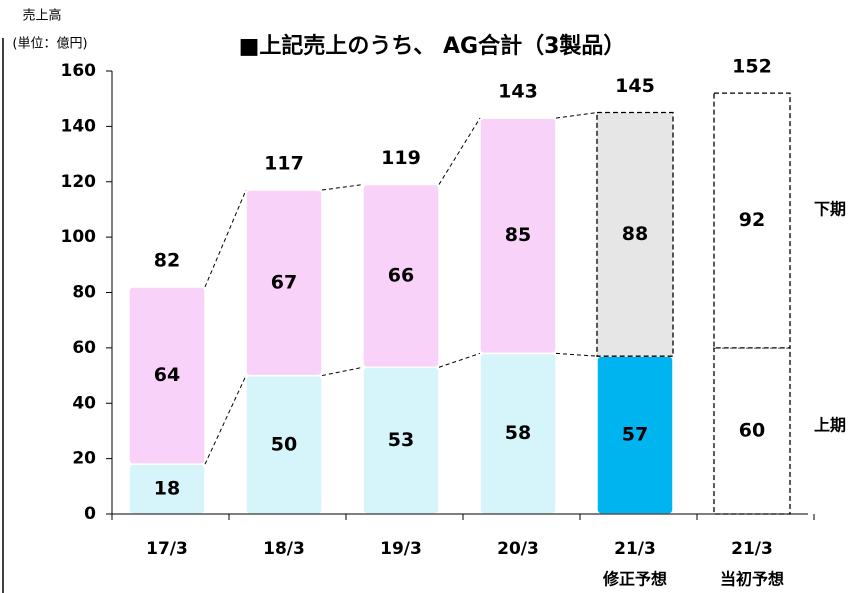 Image resolution: width=852 pixels, height=593 pixels. I want to click on x-tick-label: 19/3, so click(401, 549).